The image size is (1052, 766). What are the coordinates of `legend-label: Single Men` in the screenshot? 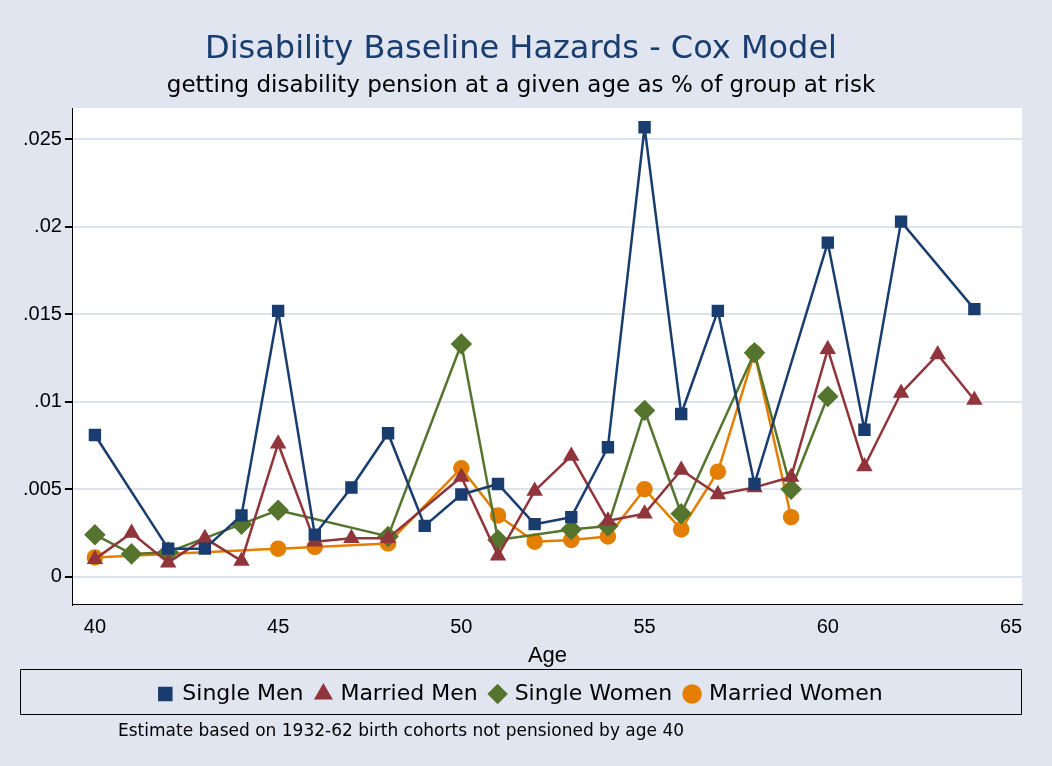 It's located at (243, 692).